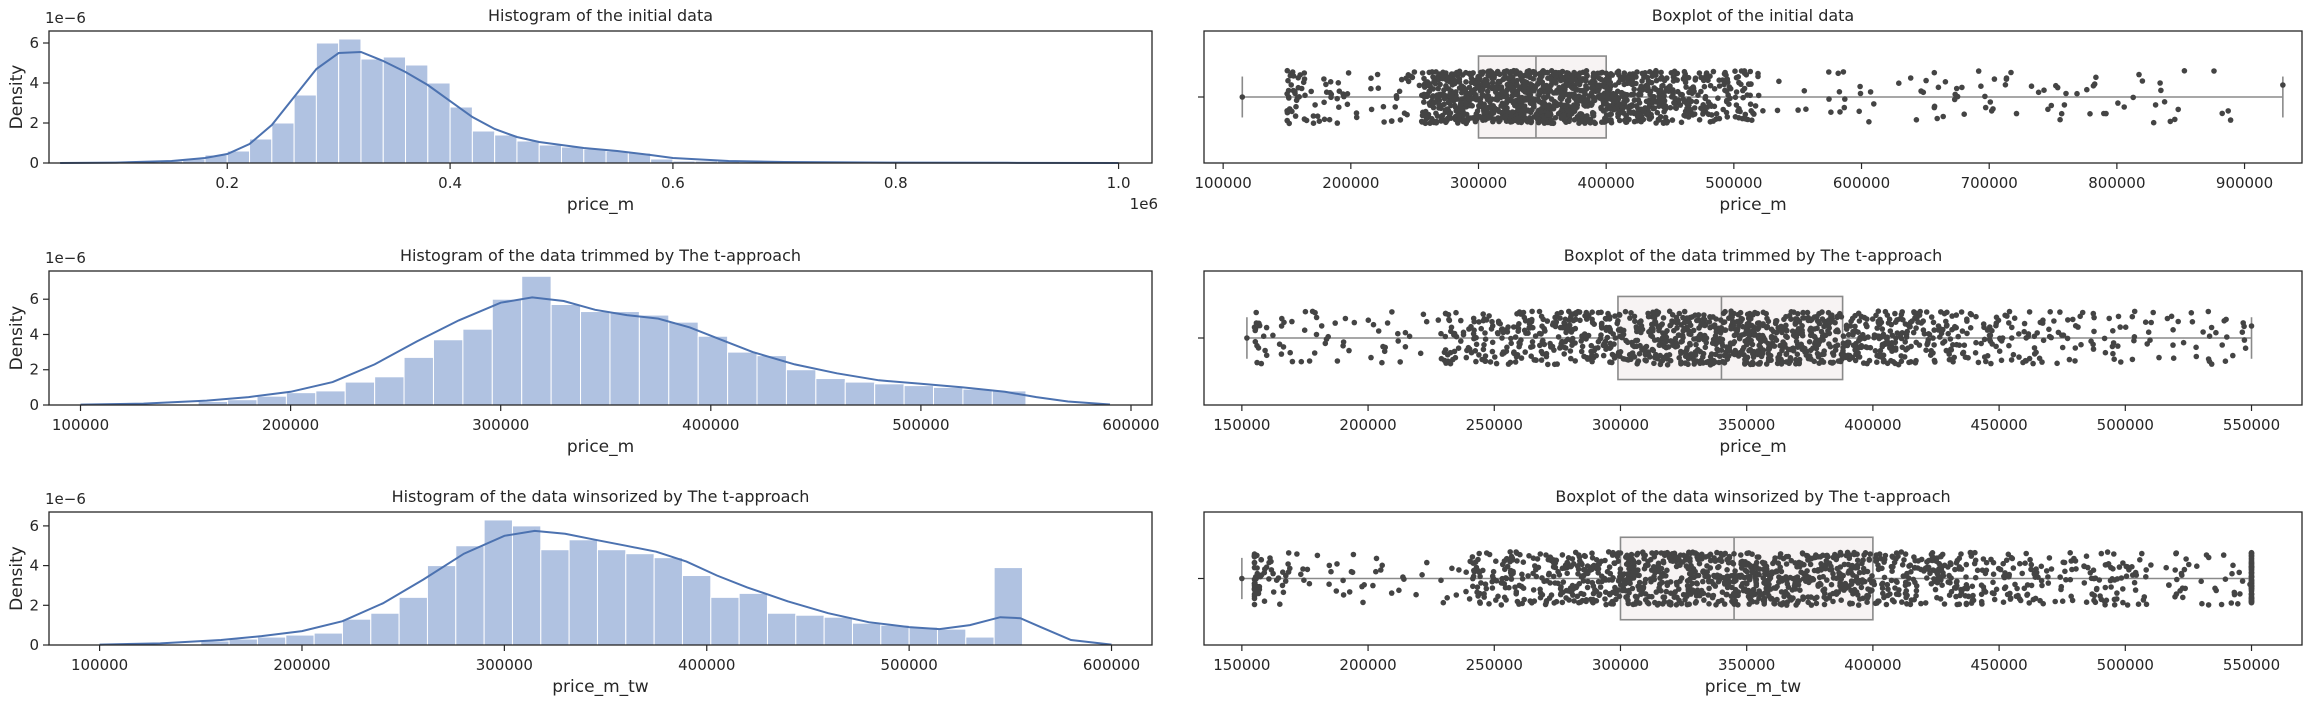 This screenshot has width=2311, height=706. What do you see at coordinates (34, 605) in the screenshot?
I see `y-tick-label: 2` at bounding box center [34, 605].